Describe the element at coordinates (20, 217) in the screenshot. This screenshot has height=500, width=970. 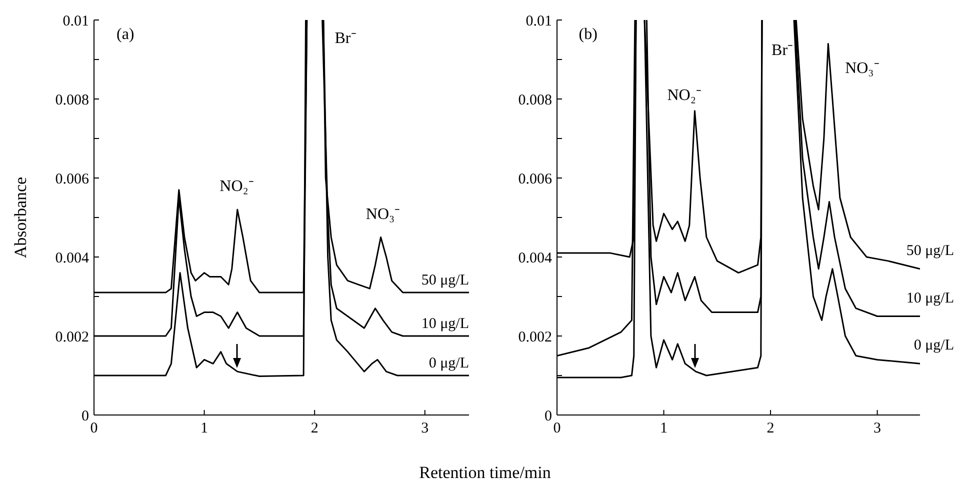
I see `y-axis-title: Absorbance` at that location.